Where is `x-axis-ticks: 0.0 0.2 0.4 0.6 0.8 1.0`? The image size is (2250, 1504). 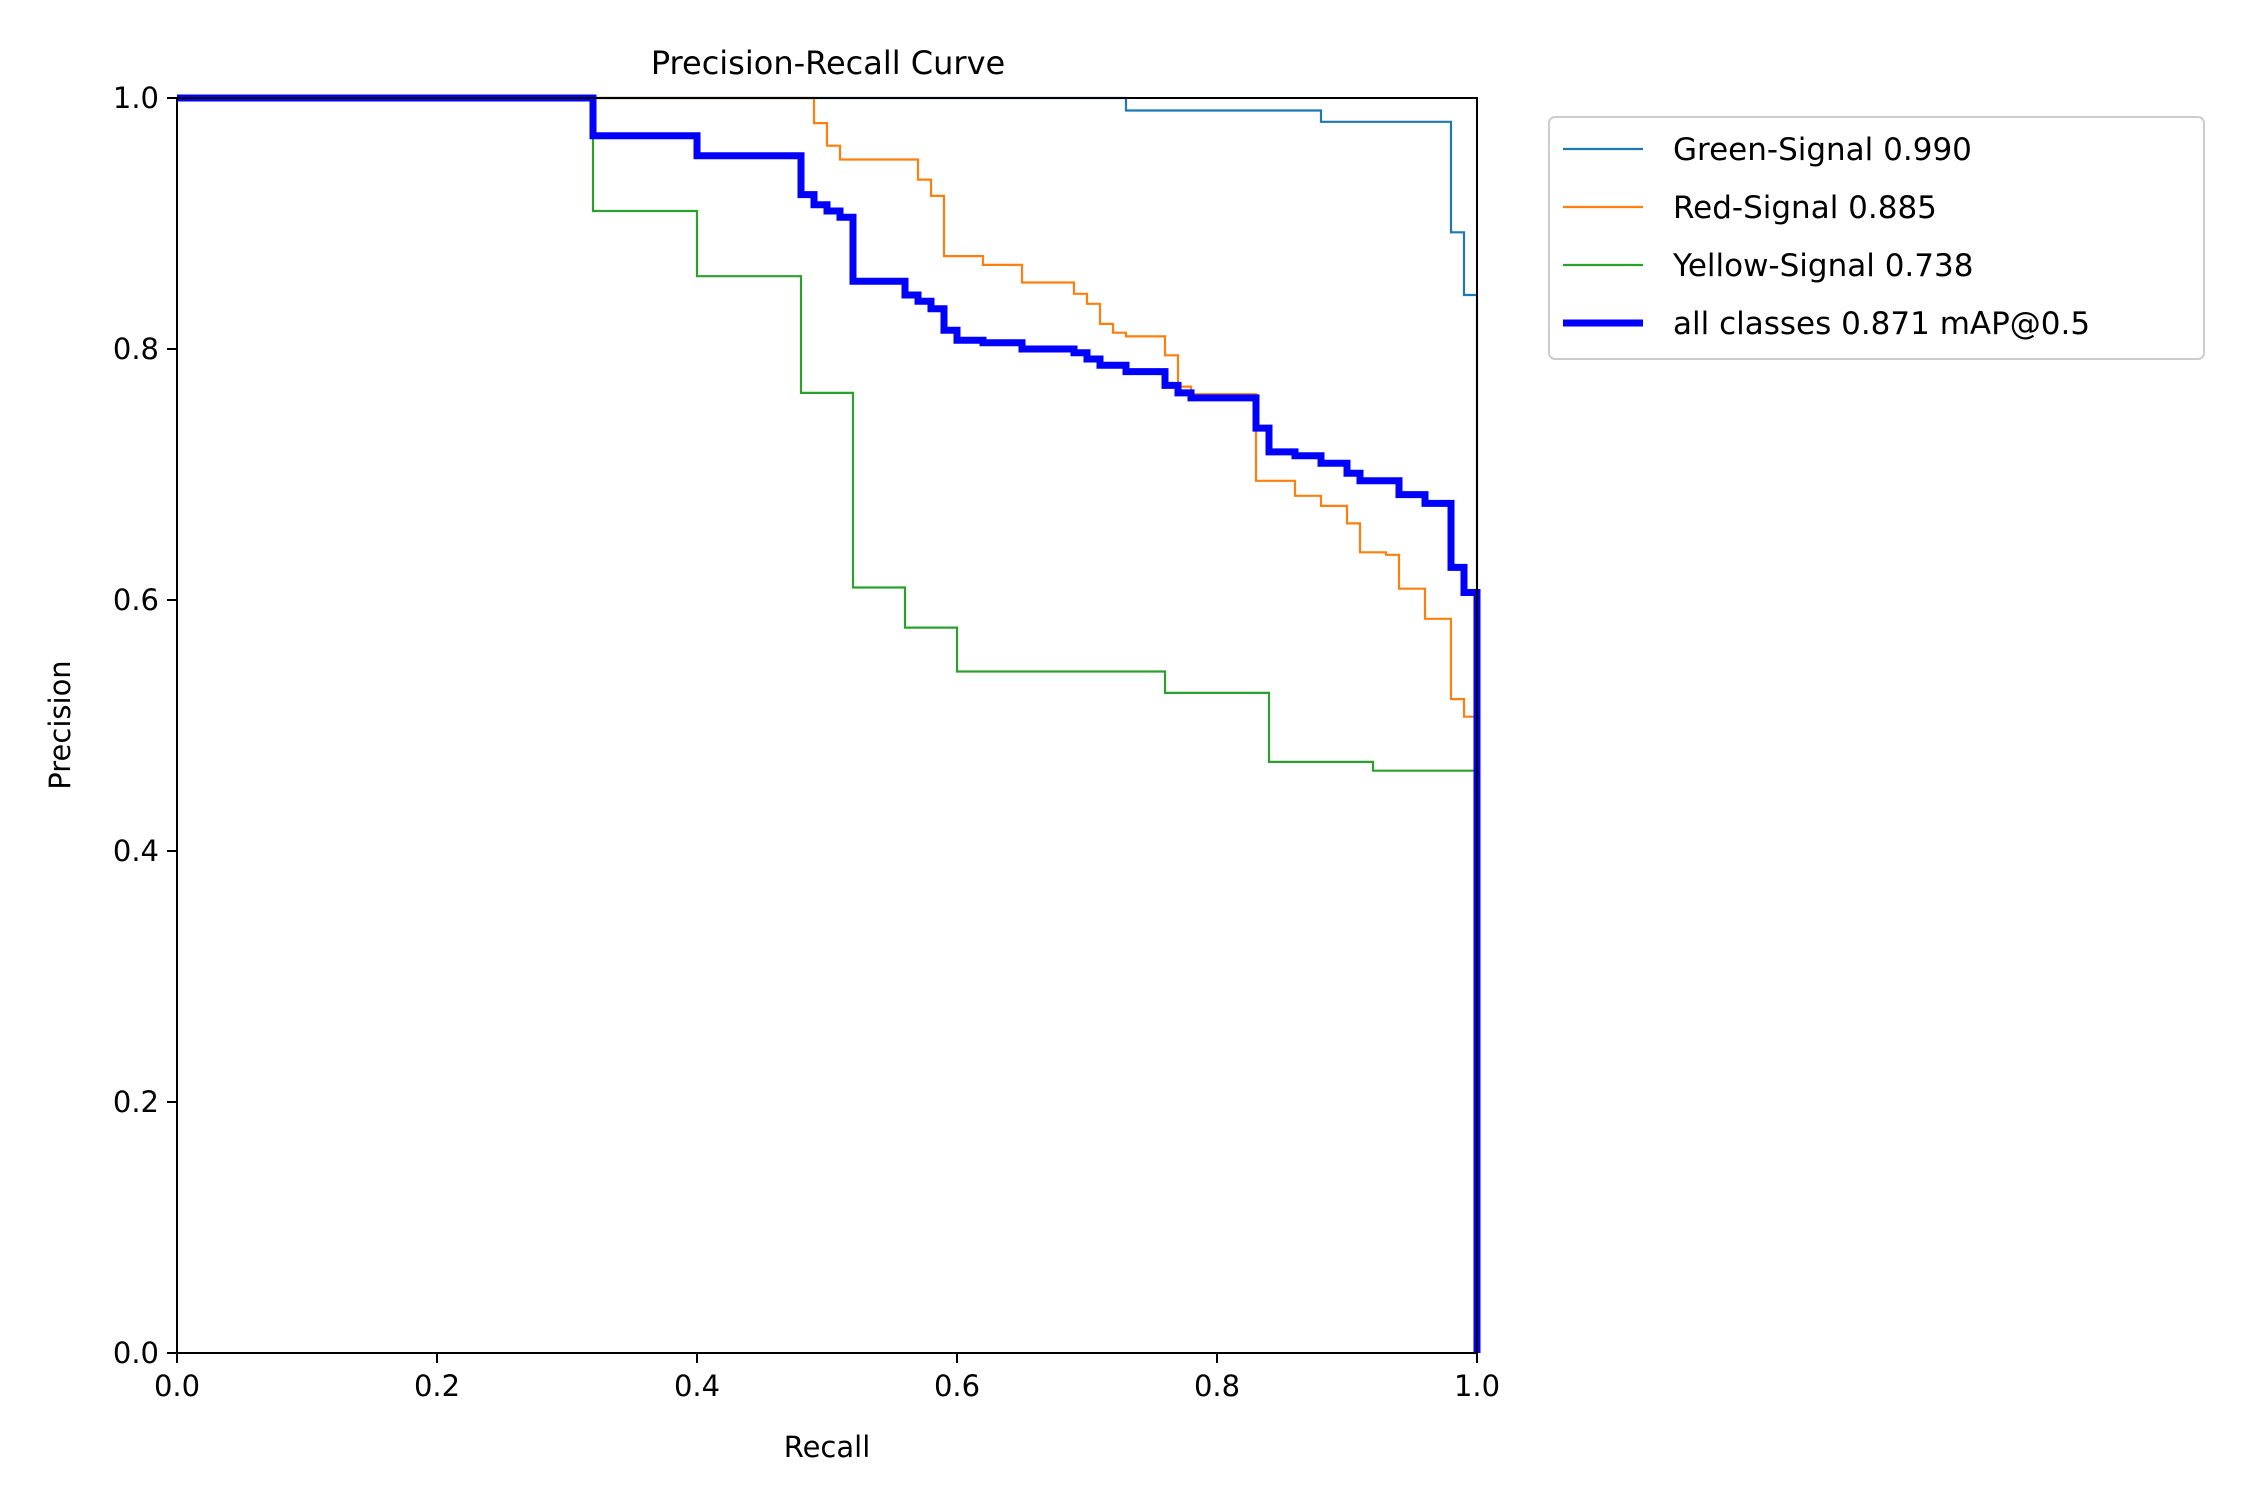 x-axis-ticks: 0.0 0.2 0.4 0.6 0.8 1.0 is located at coordinates (827, 1378).